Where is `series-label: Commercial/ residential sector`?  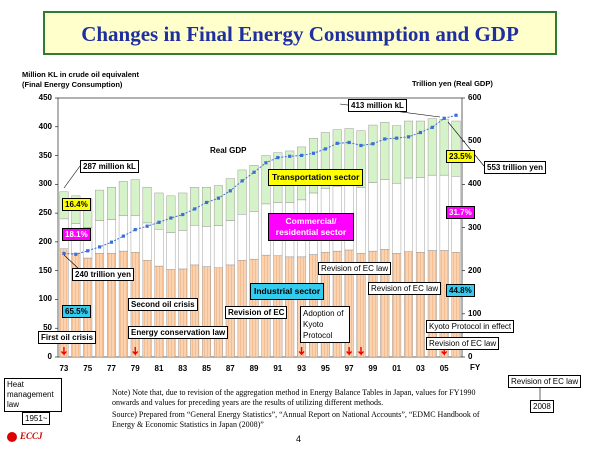 series-label: Commercial/ residential sector is located at coordinates (311, 227).